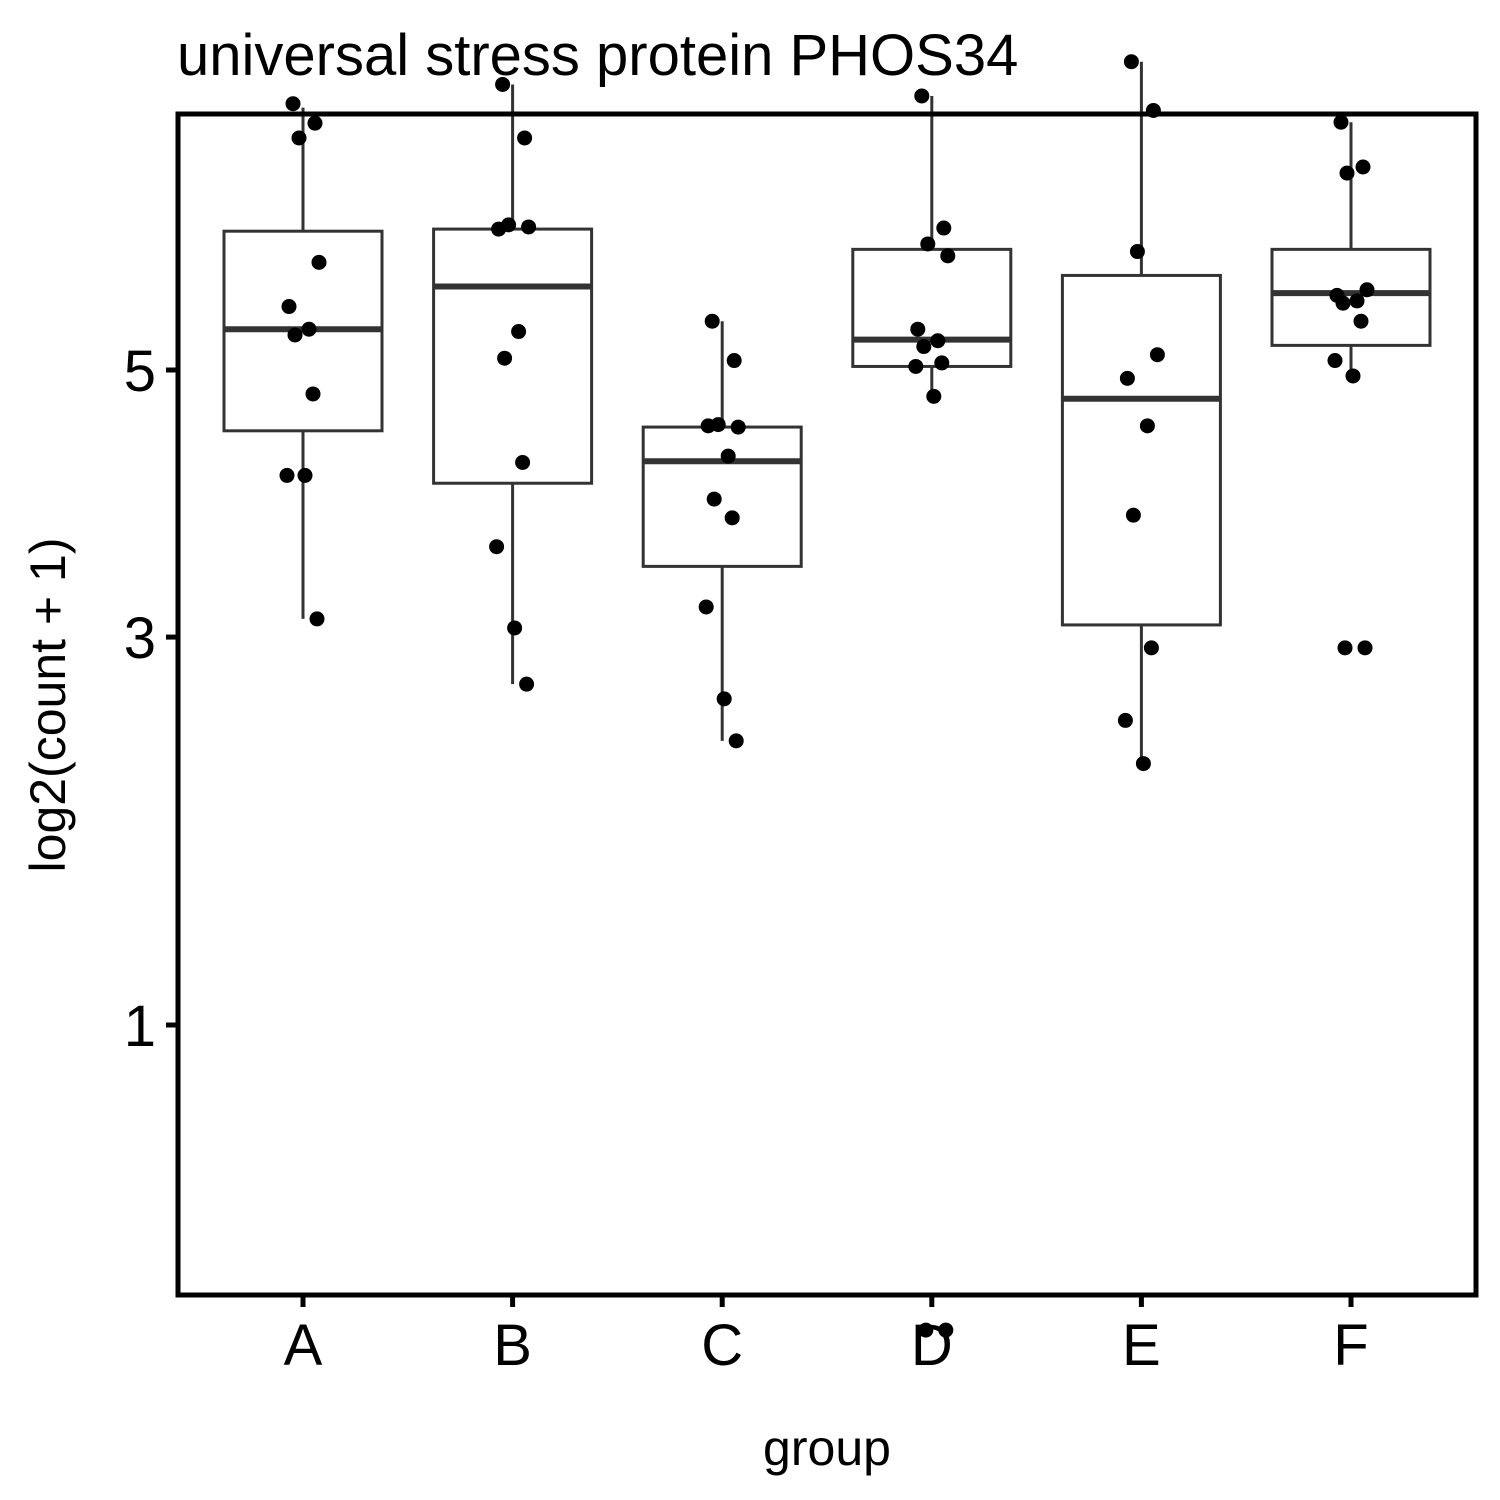 Image resolution: width=1500 pixels, height=1500 pixels. What do you see at coordinates (140, 1026) in the screenshot?
I see `y-tick-label-1: 1` at bounding box center [140, 1026].